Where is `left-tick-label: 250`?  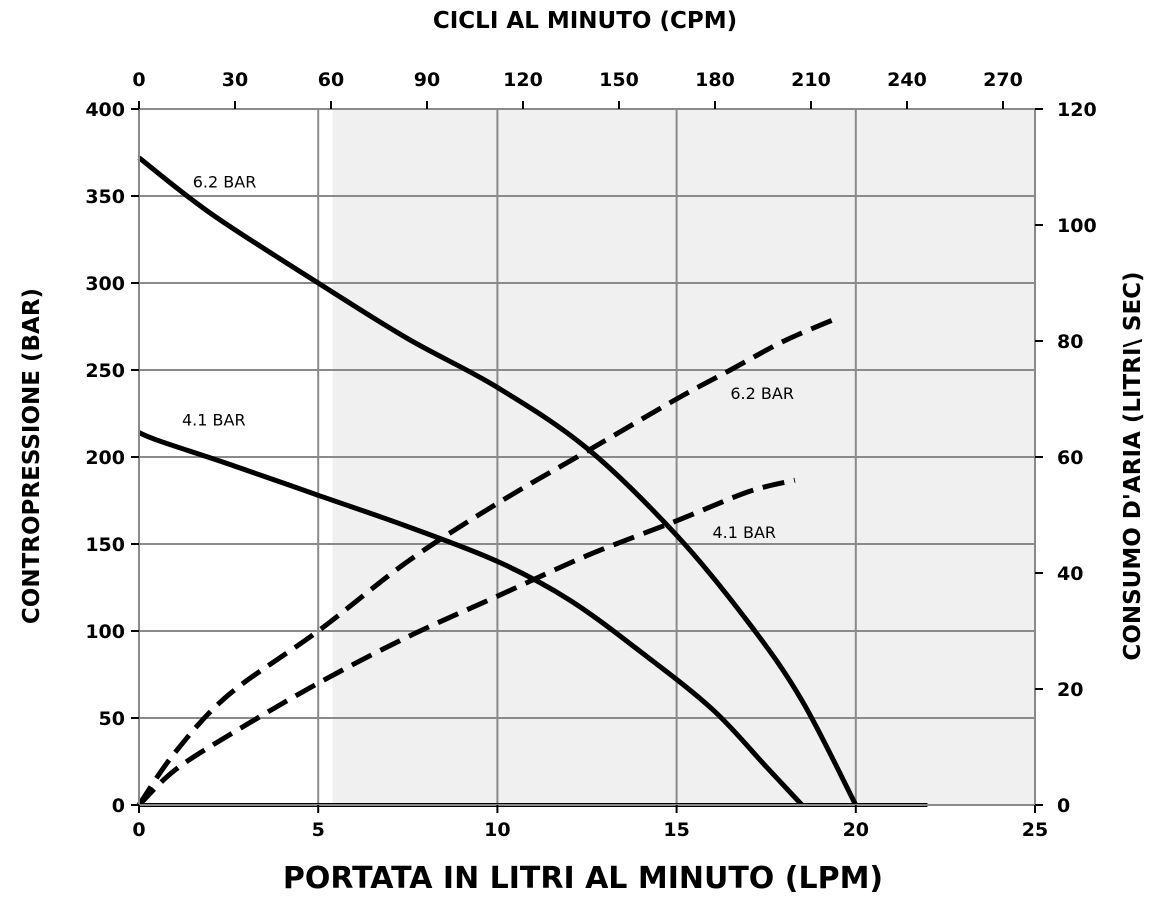
left-tick-label: 250 is located at coordinates (105, 371).